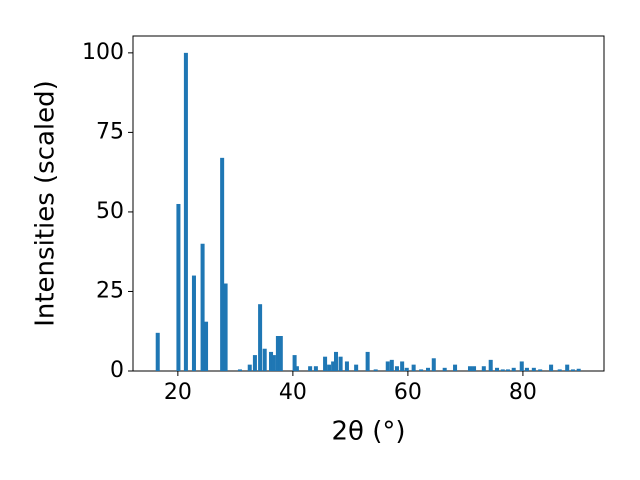 Image resolution: width=640 pixels, height=480 pixels. Describe the element at coordinates (293, 392) in the screenshot. I see `x-tick-label: 40` at that location.